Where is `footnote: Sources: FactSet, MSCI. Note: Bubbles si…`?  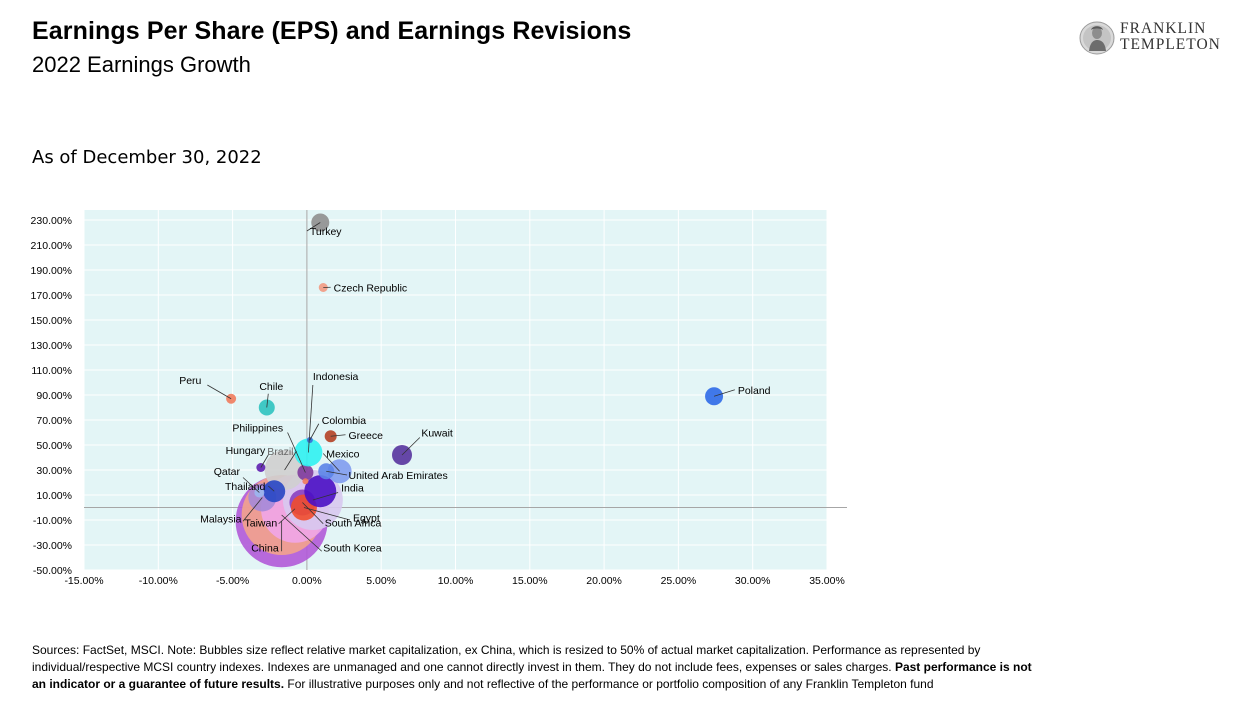 footnote: Sources: FactSet, MSCI. Note: Bubbles si… is located at coordinates (532, 667).